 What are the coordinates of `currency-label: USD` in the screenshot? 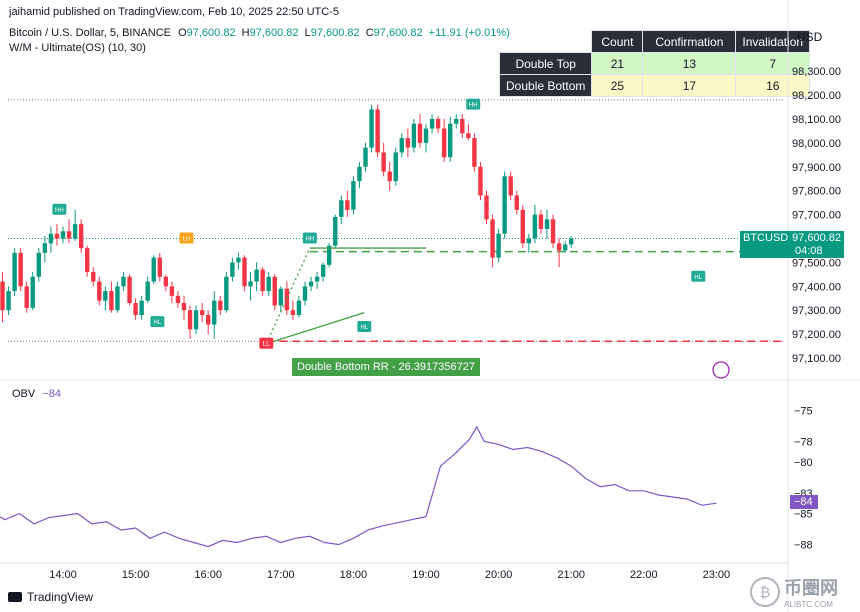 It's located at (810, 37).